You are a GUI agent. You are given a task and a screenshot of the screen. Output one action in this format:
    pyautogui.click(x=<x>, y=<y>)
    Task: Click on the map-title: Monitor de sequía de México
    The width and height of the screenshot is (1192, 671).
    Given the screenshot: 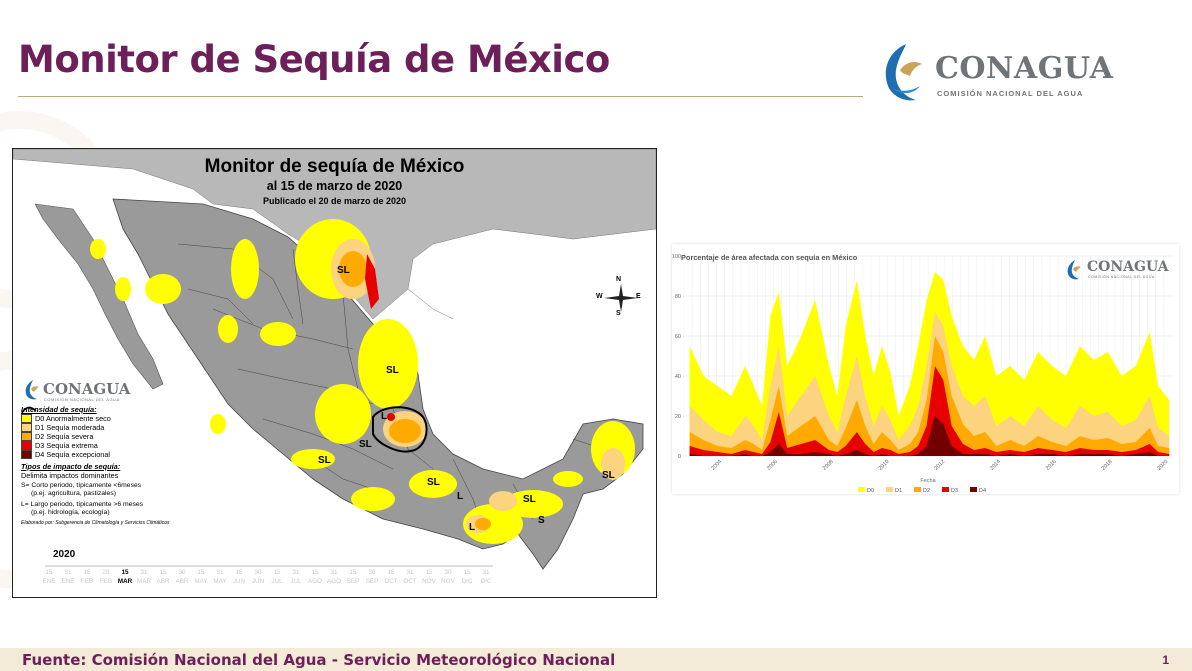 What is the action you would take?
    pyautogui.click(x=334, y=166)
    